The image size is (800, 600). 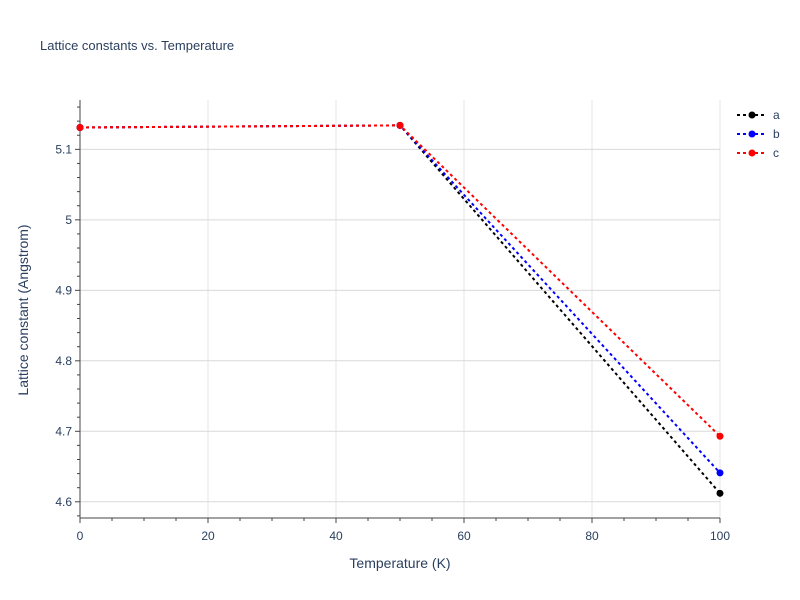 I want to click on y-tick-label: 4.8, so click(x=63, y=361).